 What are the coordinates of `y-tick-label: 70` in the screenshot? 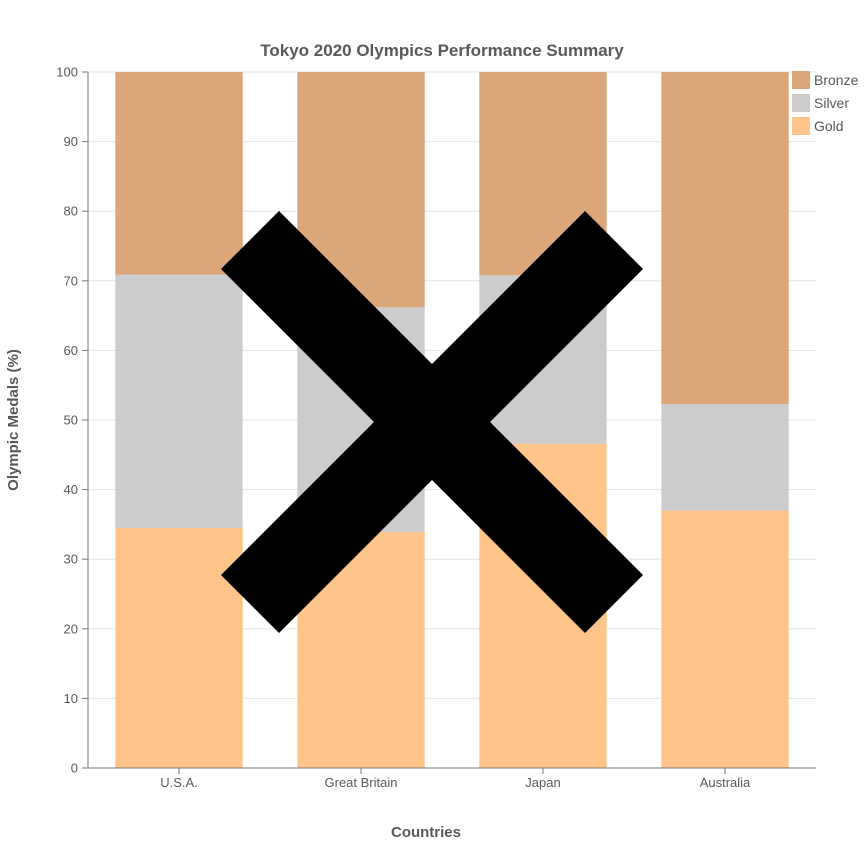 It's located at (71, 280).